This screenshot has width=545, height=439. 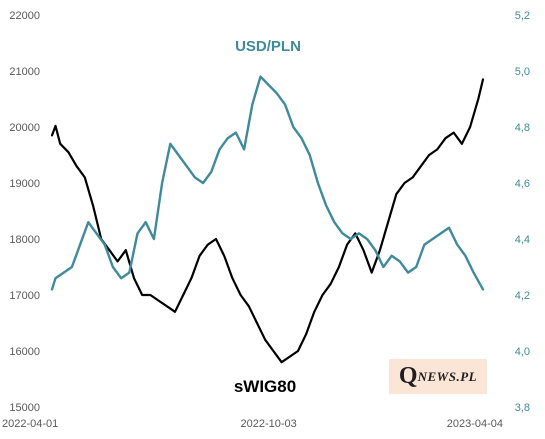 I want to click on x-axis-ticks: 2022-04-01 2022-10-03 2023-04-04, so click(x=252, y=424).